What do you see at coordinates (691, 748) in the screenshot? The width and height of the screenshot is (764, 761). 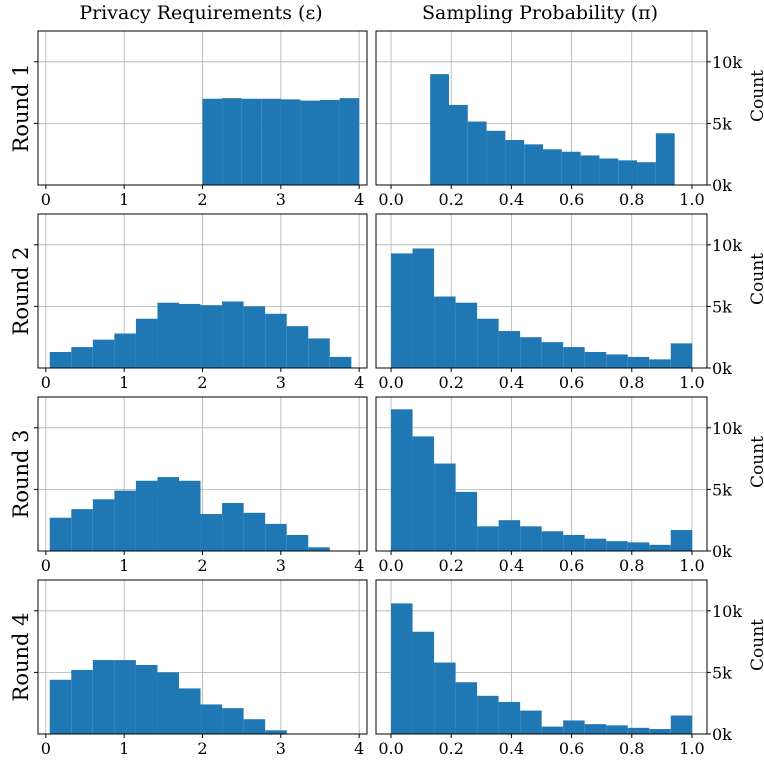 I see `xtick-label-r4-pi-5: 1.0` at bounding box center [691, 748].